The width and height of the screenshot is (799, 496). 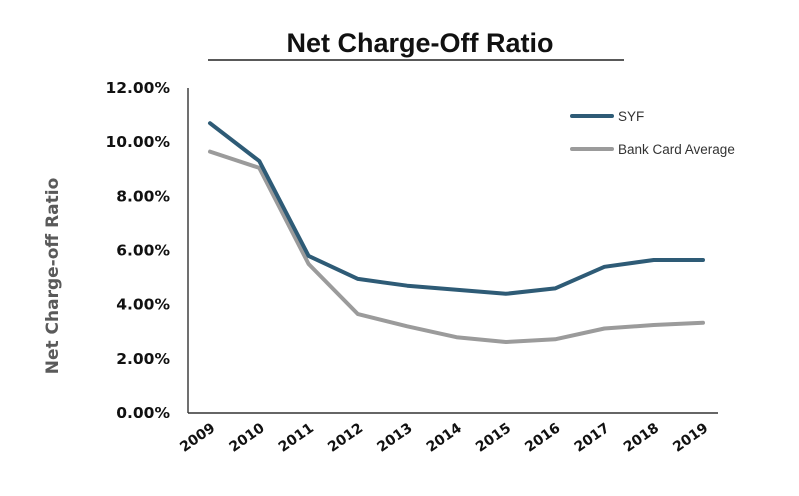 I want to click on x-tick-label: 2011, so click(x=296, y=437).